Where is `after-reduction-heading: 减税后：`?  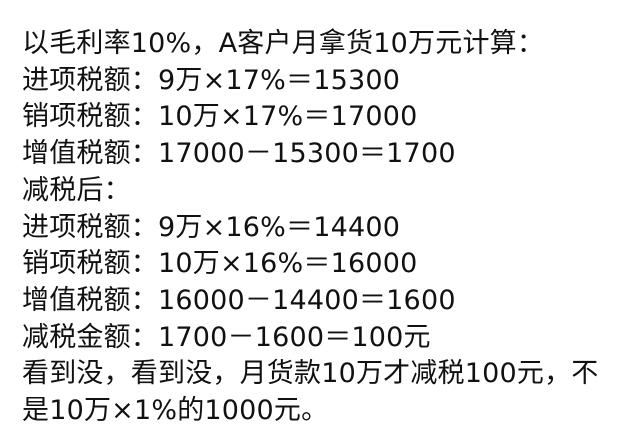
after-reduction-heading: 减税后： is located at coordinates (76, 190).